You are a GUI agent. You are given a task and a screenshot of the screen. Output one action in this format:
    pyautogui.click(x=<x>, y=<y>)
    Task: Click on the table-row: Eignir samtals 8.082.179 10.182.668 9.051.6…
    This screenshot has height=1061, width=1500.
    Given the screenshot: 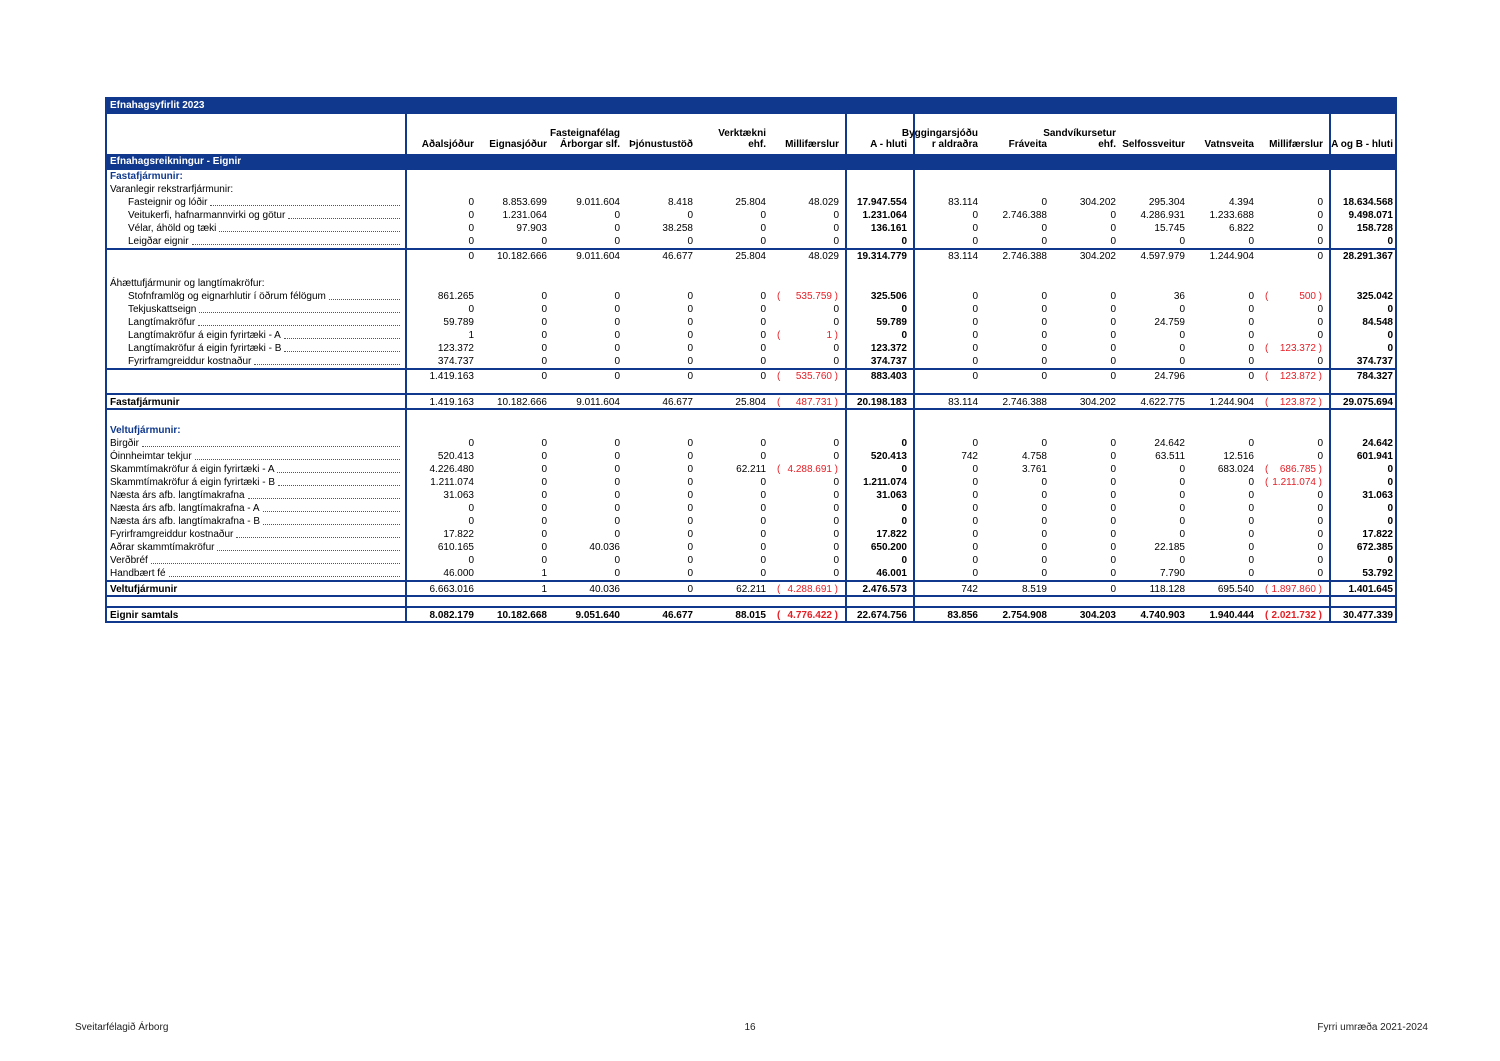 What is the action you would take?
    pyautogui.click(x=751, y=614)
    